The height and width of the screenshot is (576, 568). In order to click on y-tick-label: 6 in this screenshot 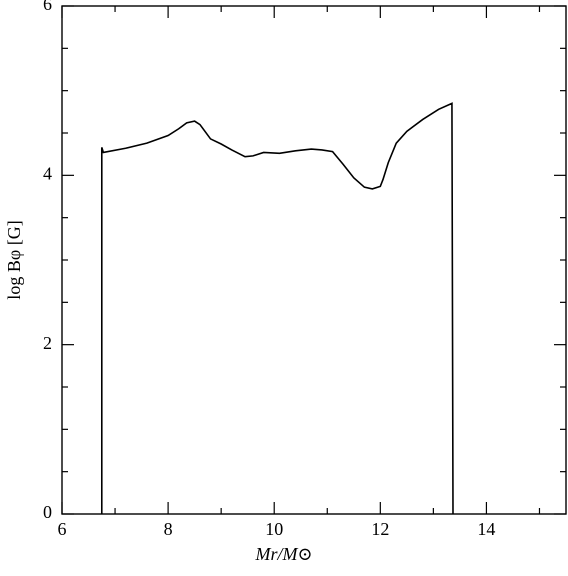, I will do `click(47, 7)`.